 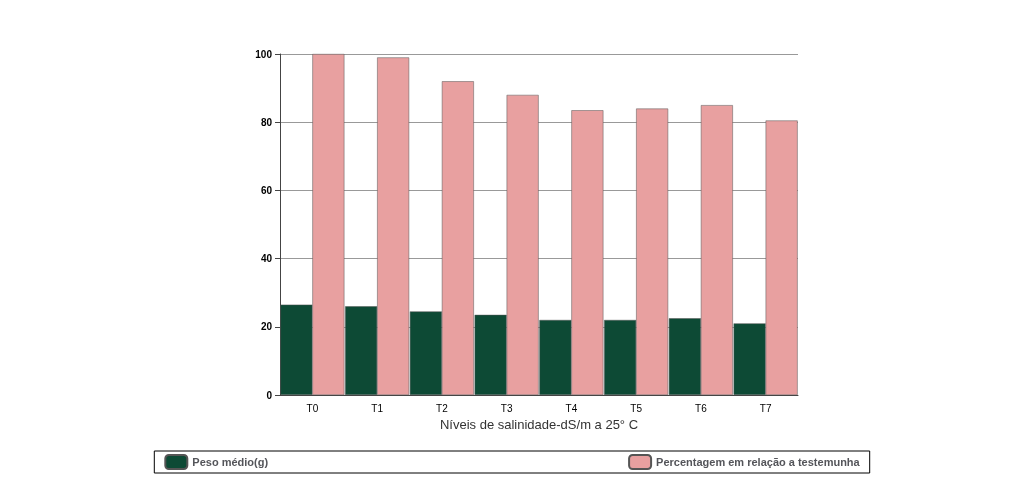 What do you see at coordinates (266, 327) in the screenshot?
I see `y-tick-label: 20` at bounding box center [266, 327].